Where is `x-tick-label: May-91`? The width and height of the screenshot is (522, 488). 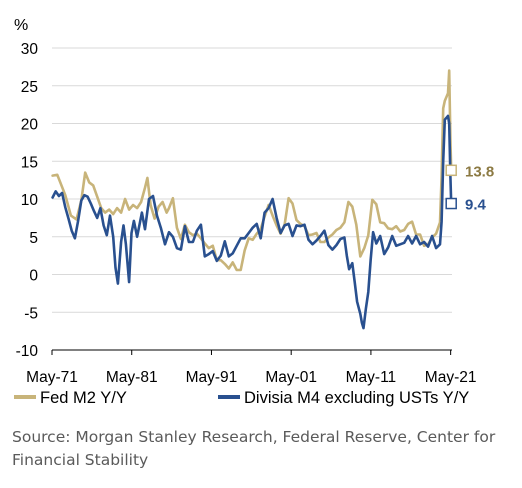
x-tick-label: May-91 is located at coordinates (212, 377).